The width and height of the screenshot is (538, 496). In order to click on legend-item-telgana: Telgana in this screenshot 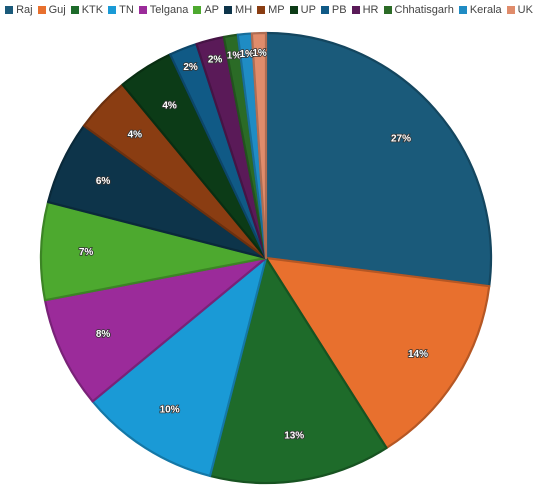, I will do `click(163, 10)`.